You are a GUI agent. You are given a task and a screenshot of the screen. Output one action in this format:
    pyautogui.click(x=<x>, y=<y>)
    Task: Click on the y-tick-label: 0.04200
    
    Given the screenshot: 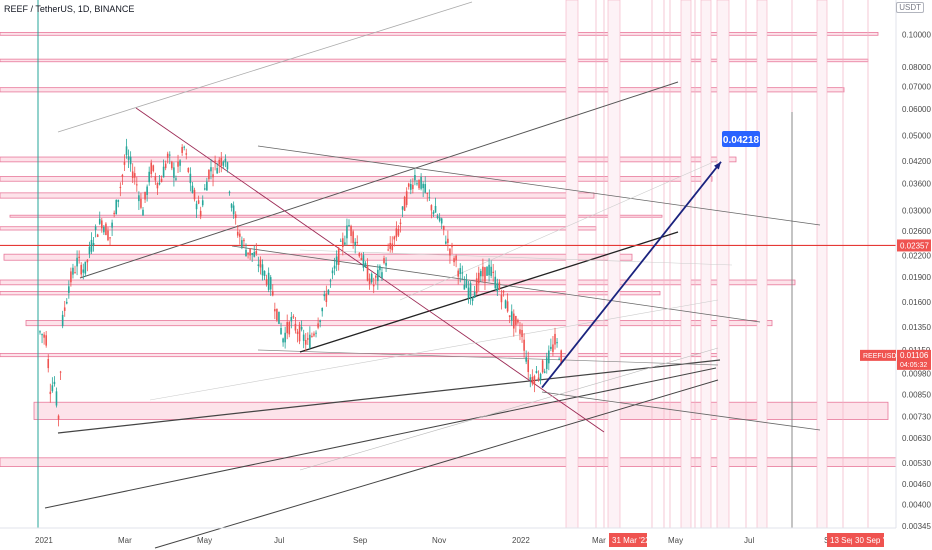 What is the action you would take?
    pyautogui.click(x=916, y=161)
    